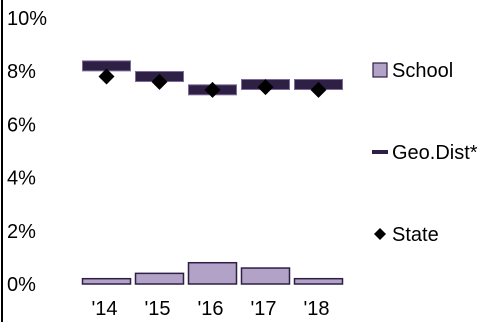 The height and width of the screenshot is (322, 487). What do you see at coordinates (435, 153) in the screenshot?
I see `legend-label: Geo.Dist*` at bounding box center [435, 153].